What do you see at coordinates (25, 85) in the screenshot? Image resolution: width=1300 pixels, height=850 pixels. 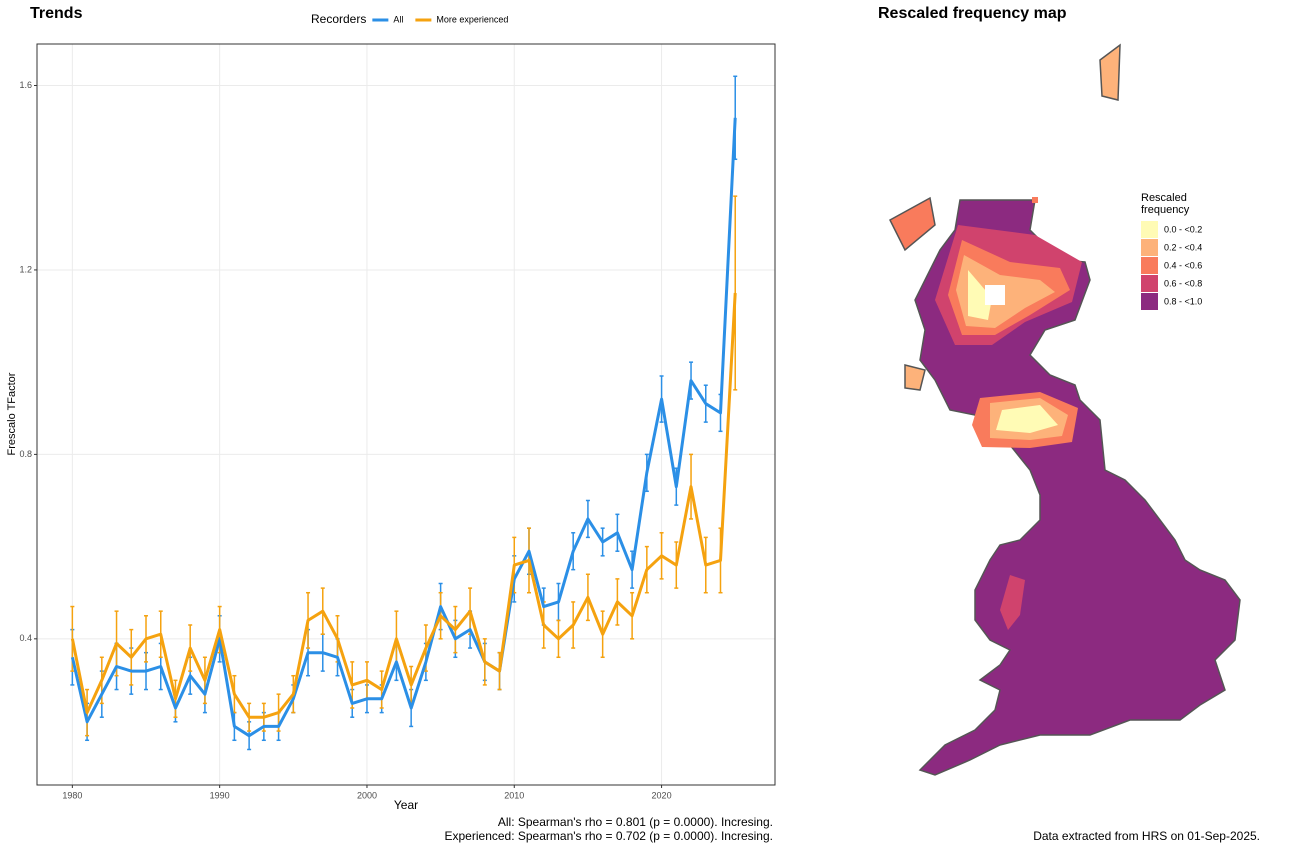 I see `y-tick-label: 1.6` at bounding box center [25, 85].